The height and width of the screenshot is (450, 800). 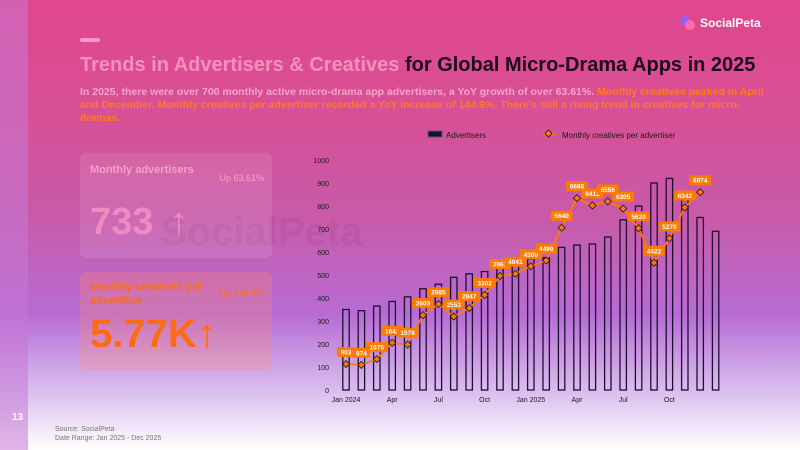 I want to click on y-tick-label: 700, so click(x=323, y=230).